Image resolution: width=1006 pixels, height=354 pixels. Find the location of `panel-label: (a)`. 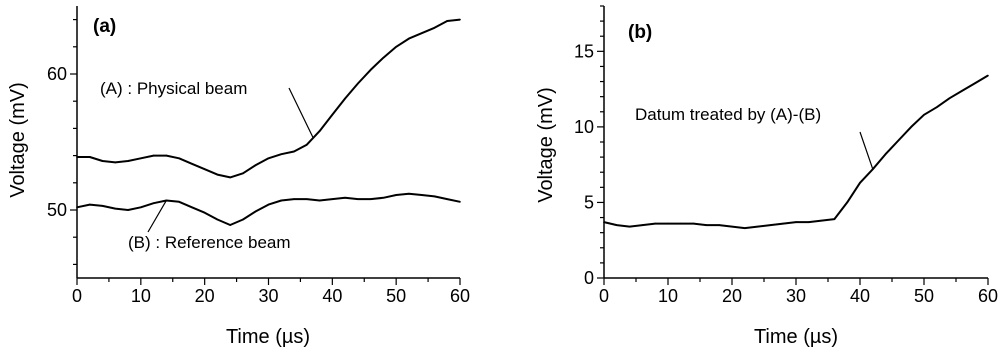

panel-label: (a) is located at coordinates (104, 26).